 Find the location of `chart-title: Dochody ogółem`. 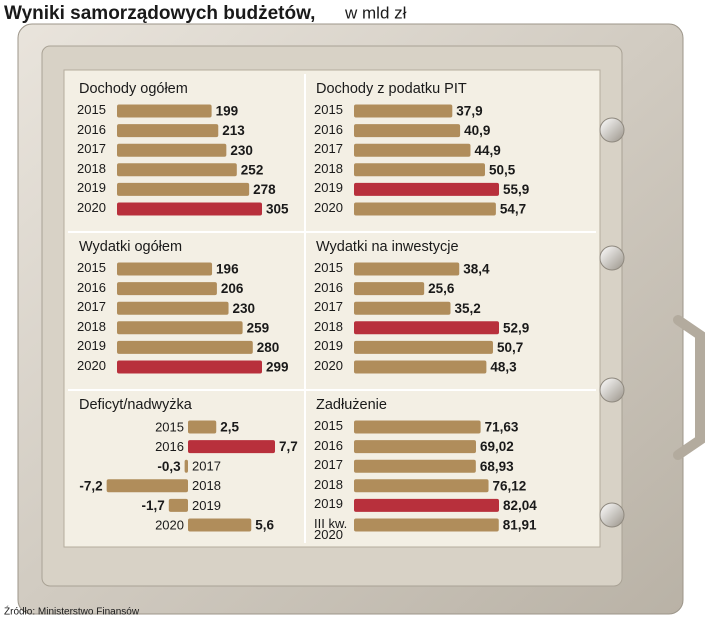

chart-title: Dochody ogółem is located at coordinates (133, 89).